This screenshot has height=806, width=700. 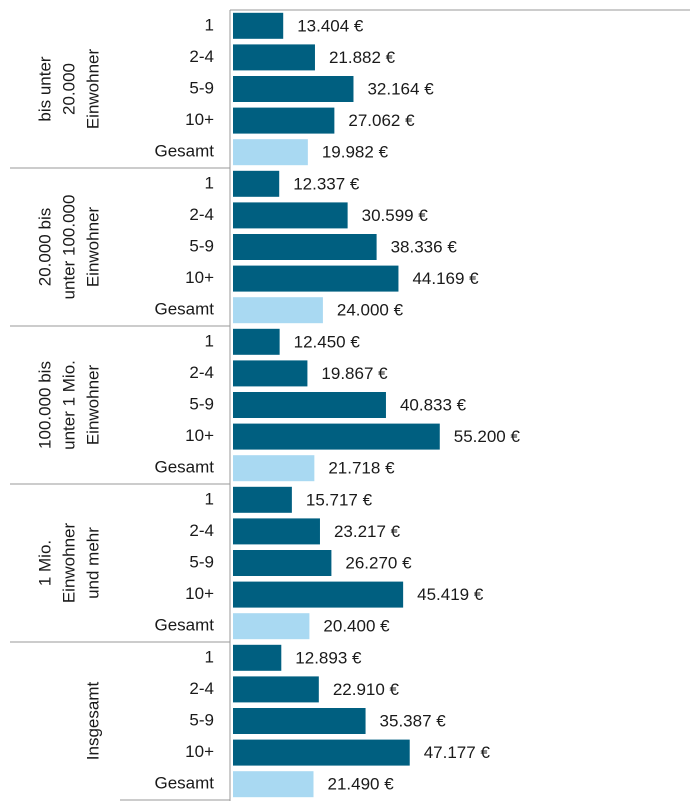 I want to click on group-label: bis unter, so click(x=44, y=89).